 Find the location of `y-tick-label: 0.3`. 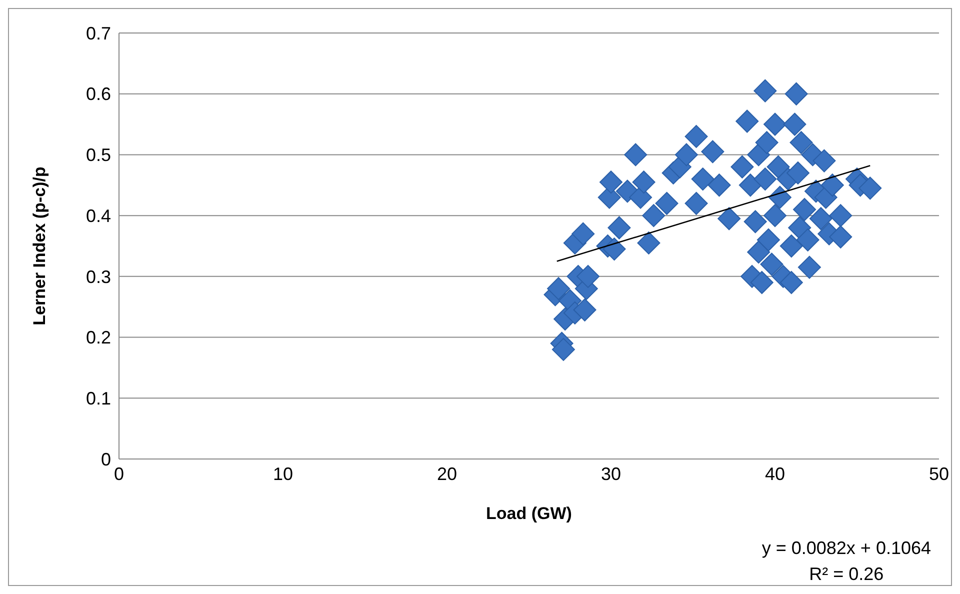

y-tick-label: 0.3 is located at coordinates (98, 276).